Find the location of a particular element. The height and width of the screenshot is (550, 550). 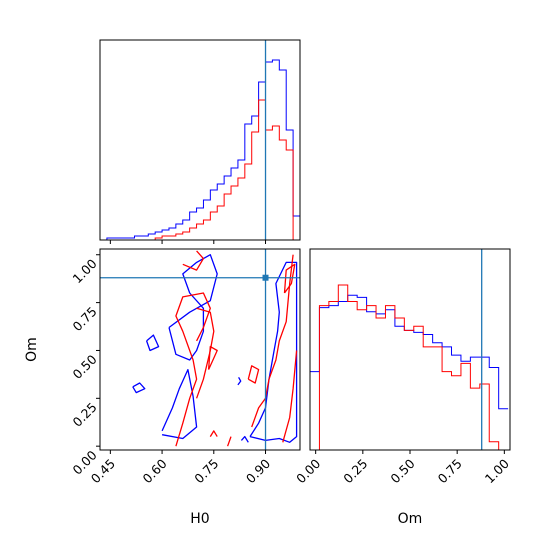

om-y-tick-label: 1.00 is located at coordinates (84, 271).